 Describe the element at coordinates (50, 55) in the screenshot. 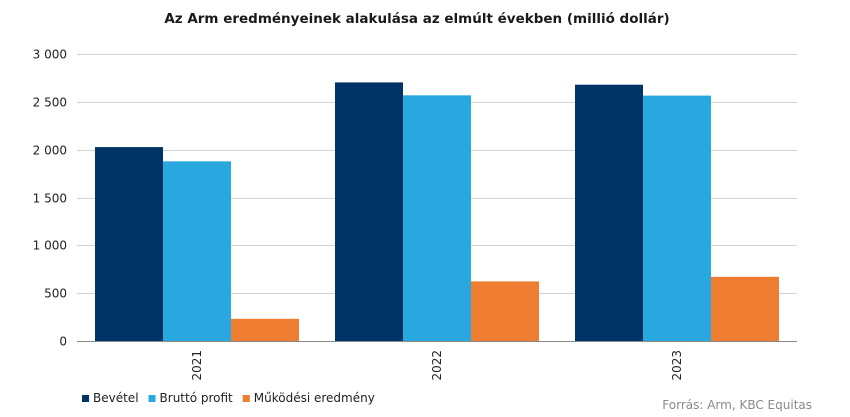

I see `y-tick-label: 3 000` at that location.